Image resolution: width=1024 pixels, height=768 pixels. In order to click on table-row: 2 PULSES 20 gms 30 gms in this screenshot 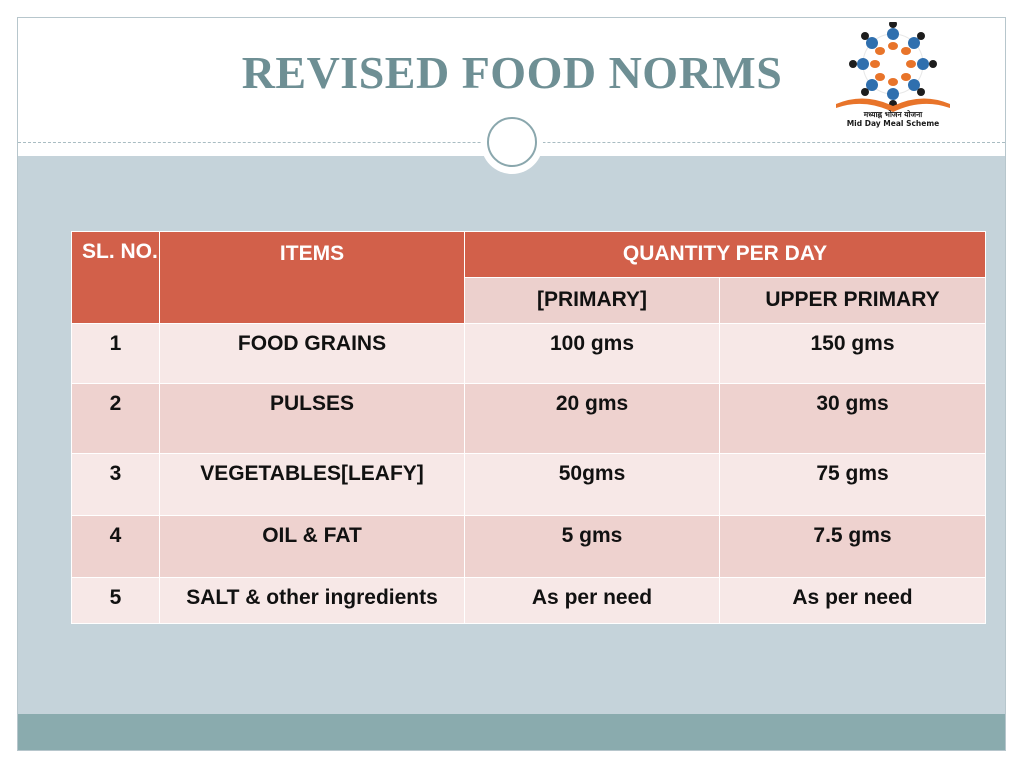, I will do `click(528, 418)`.